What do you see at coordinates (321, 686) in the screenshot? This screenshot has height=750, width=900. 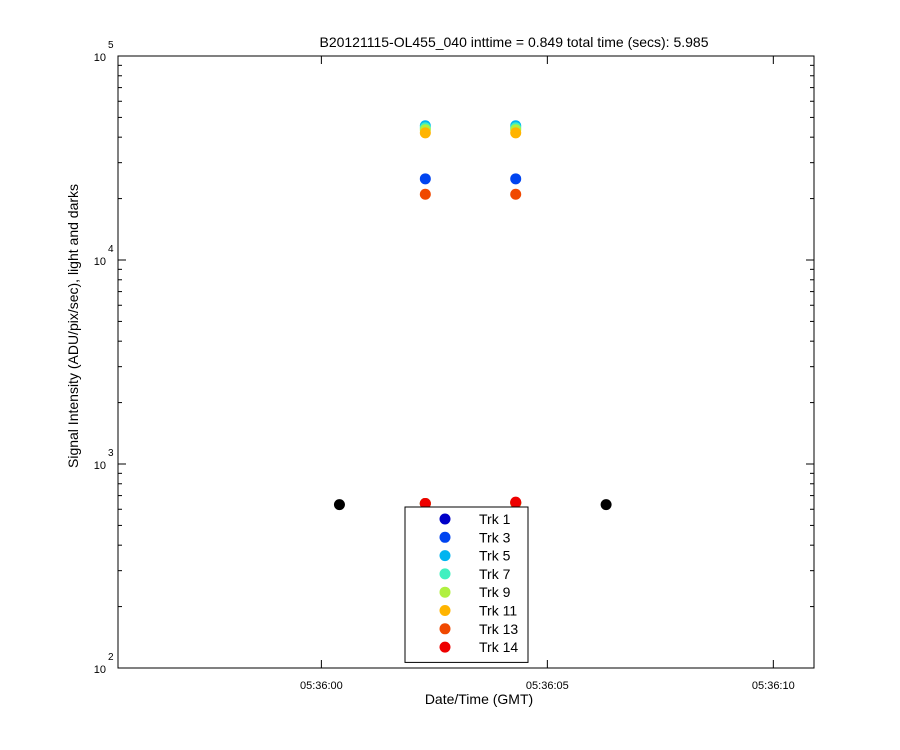 I see `x-tick-label: 05:36:00` at bounding box center [321, 686].